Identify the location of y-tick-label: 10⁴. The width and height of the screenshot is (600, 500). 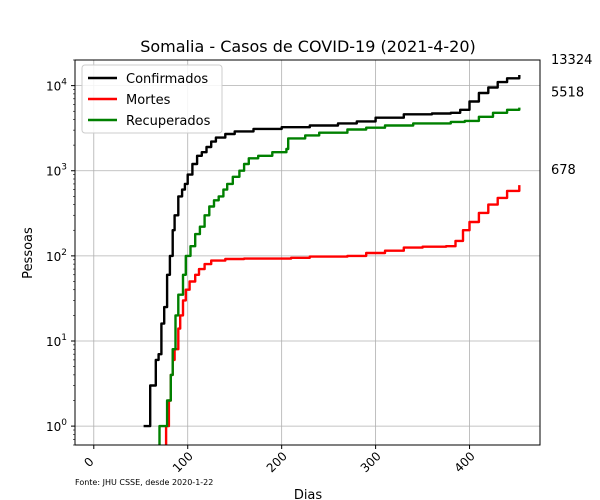
(56, 86).